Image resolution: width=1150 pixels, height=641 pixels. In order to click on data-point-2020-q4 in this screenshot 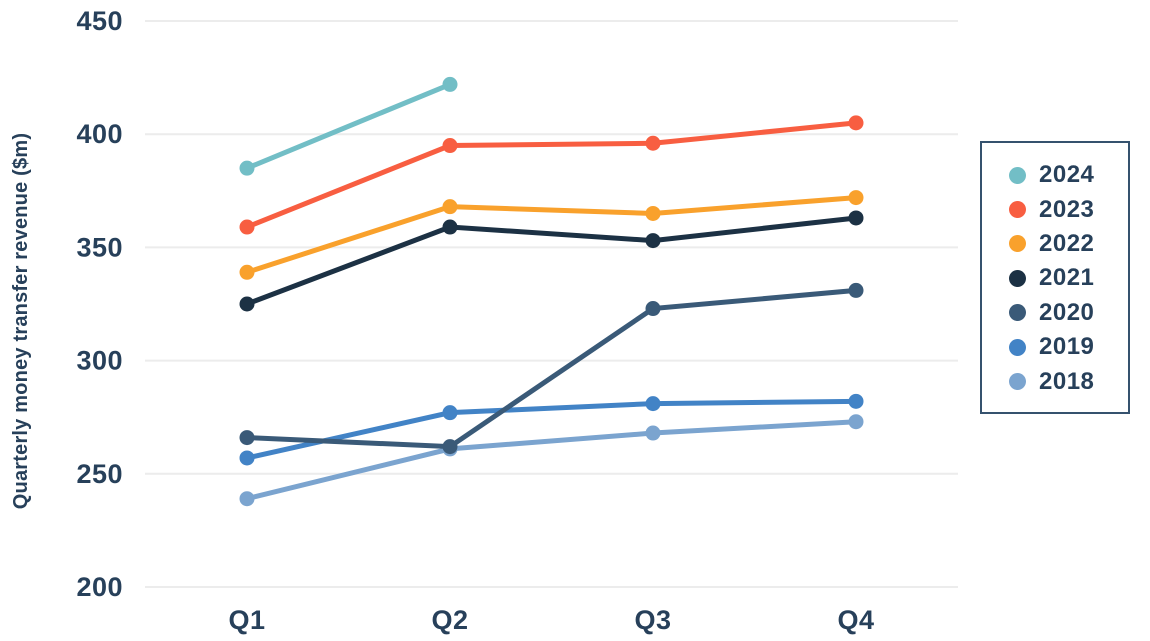, I will do `click(856, 290)`.